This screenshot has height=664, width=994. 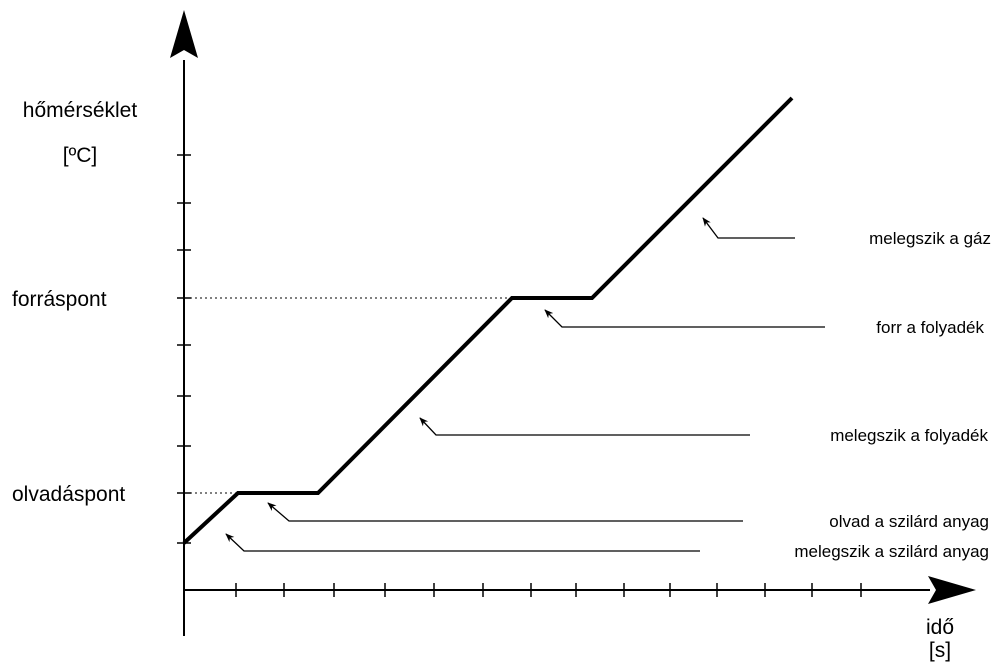 I want to click on annotation-gas: melegszik a gáz, so click(x=930, y=238).